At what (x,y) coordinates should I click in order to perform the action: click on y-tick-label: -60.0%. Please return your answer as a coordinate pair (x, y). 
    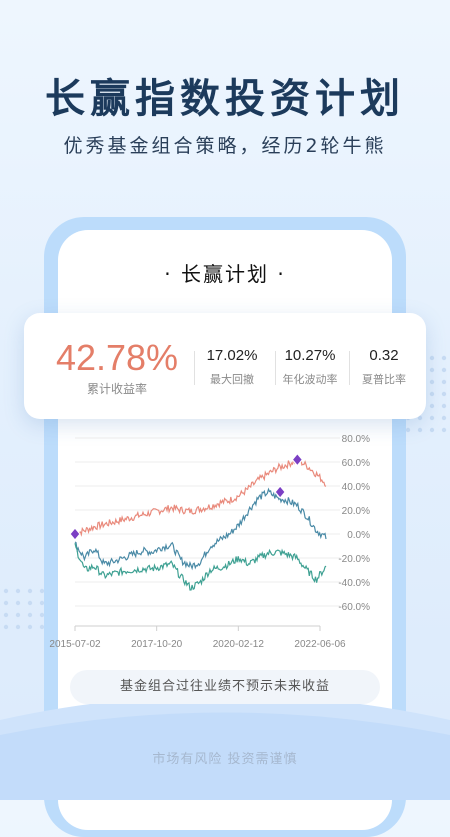
    Looking at the image, I should click on (354, 607).